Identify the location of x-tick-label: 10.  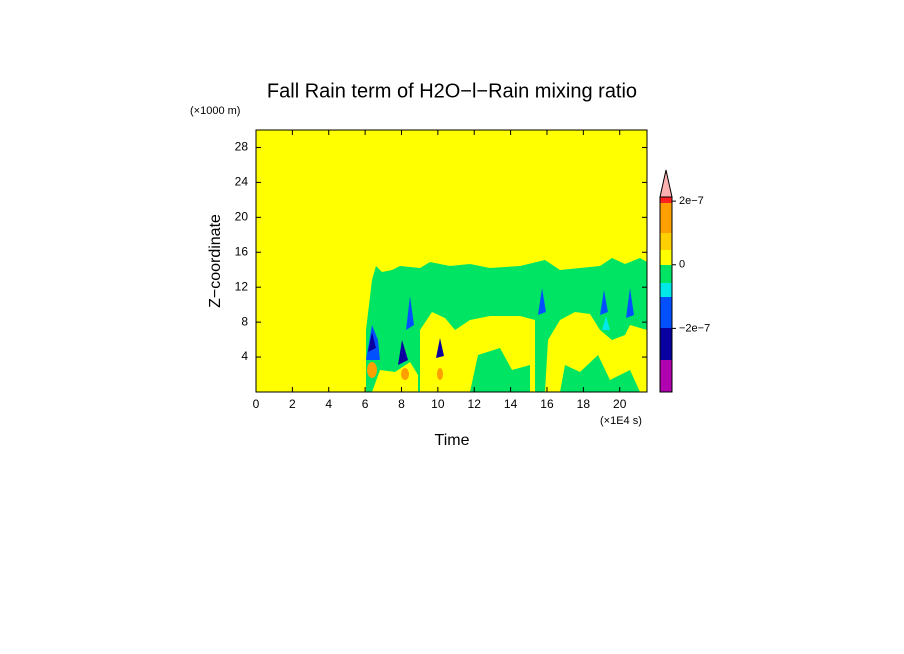
(438, 404).